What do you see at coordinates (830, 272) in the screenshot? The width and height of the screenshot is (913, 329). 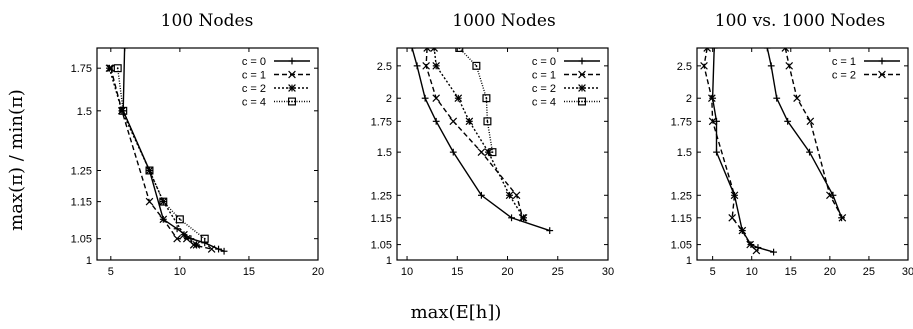 I see `x-tick-label: 20` at bounding box center [830, 272].